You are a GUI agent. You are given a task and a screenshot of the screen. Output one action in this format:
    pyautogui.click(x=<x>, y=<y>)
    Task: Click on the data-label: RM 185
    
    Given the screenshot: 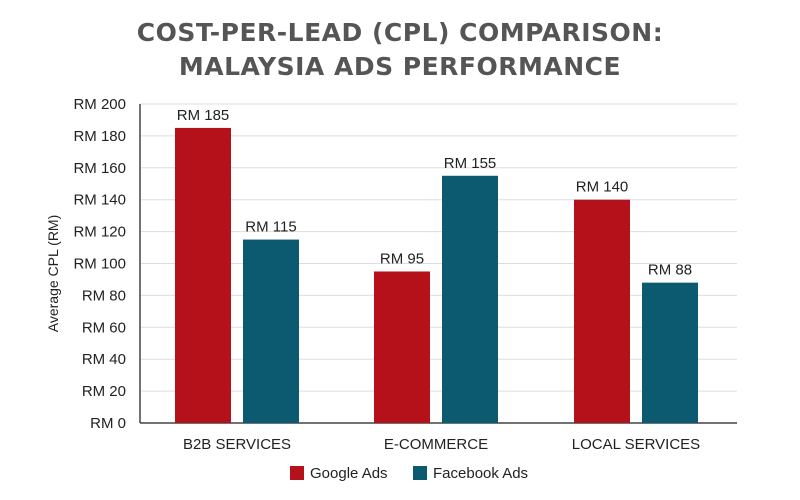 What is the action you would take?
    pyautogui.click(x=203, y=115)
    